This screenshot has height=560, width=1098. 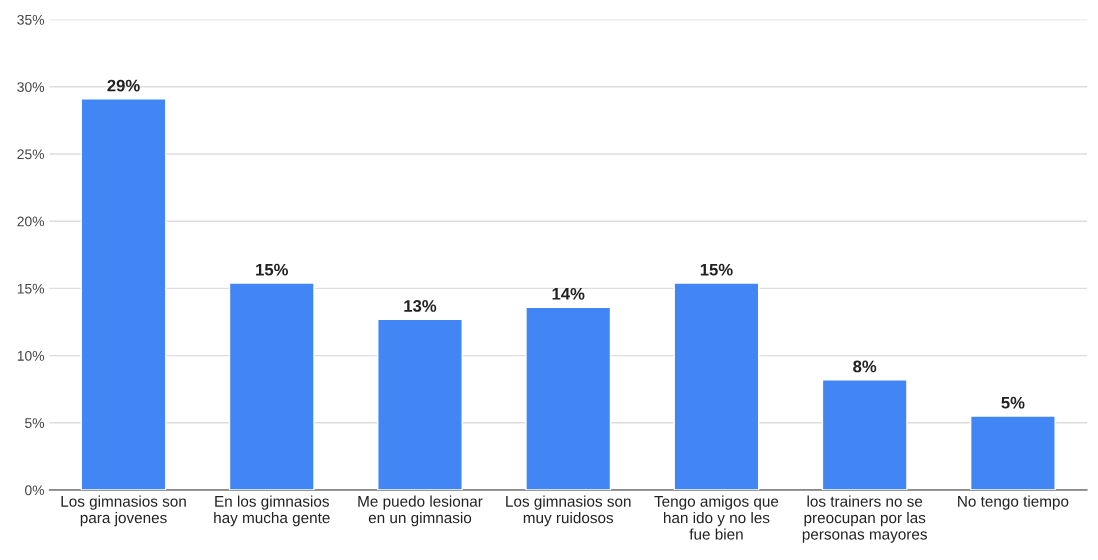 What do you see at coordinates (123, 85) in the screenshot?
I see `data-label: 29%` at bounding box center [123, 85].